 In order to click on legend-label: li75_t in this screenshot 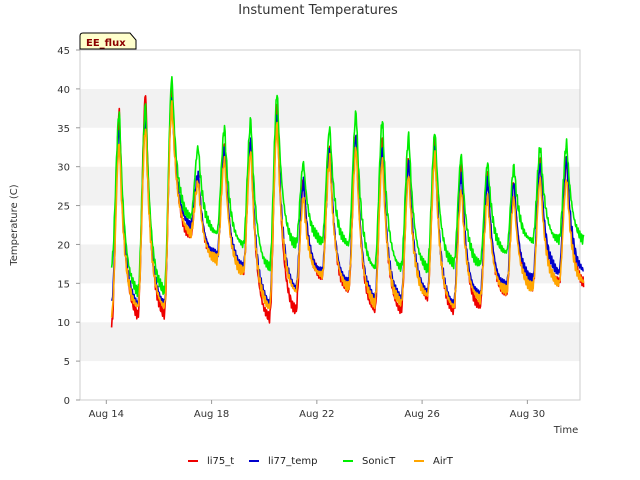, I will do `click(220, 461)`.